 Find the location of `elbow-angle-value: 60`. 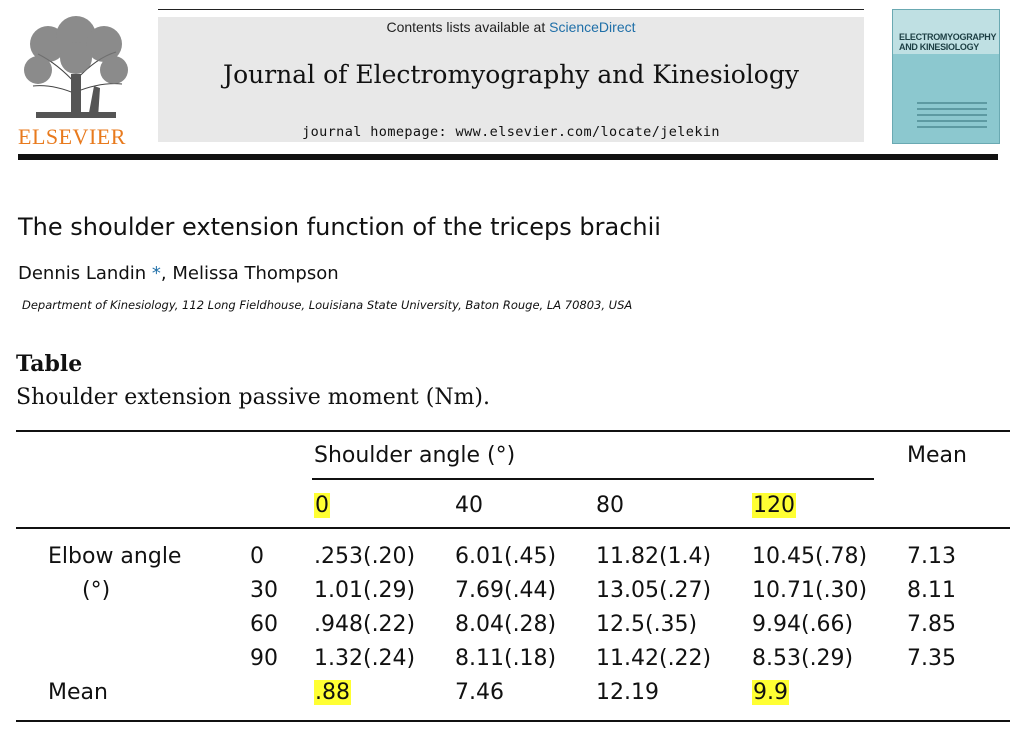

elbow-angle-value: 60 is located at coordinates (264, 624).